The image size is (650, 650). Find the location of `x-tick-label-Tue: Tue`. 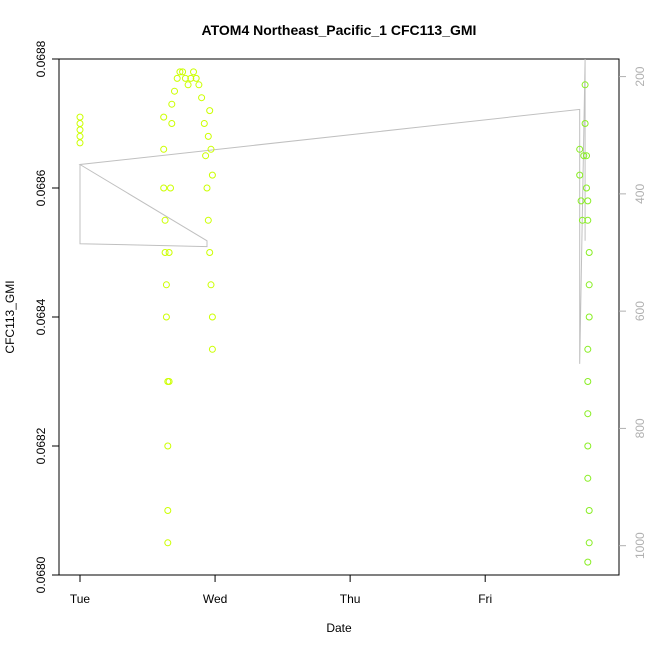

x-tick-label-Tue: Tue is located at coordinates (80, 599).